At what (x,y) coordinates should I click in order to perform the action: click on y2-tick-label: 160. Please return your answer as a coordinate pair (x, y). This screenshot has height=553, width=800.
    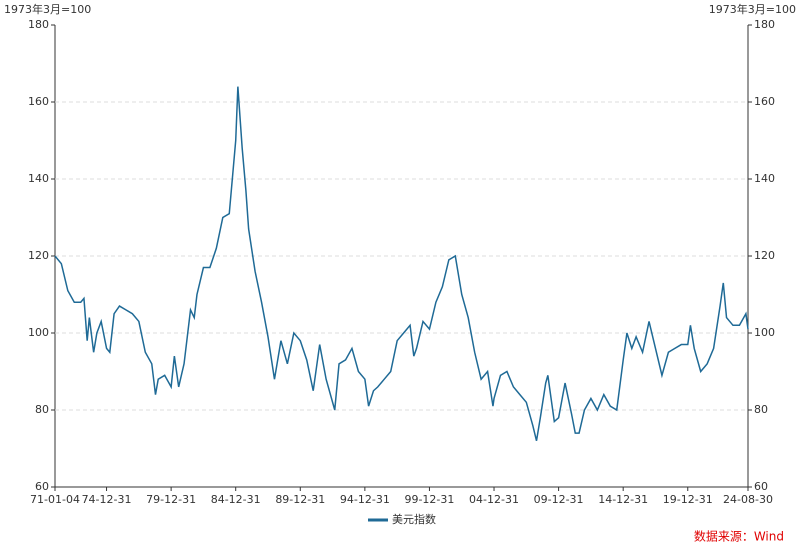
    Looking at the image, I should click on (764, 101).